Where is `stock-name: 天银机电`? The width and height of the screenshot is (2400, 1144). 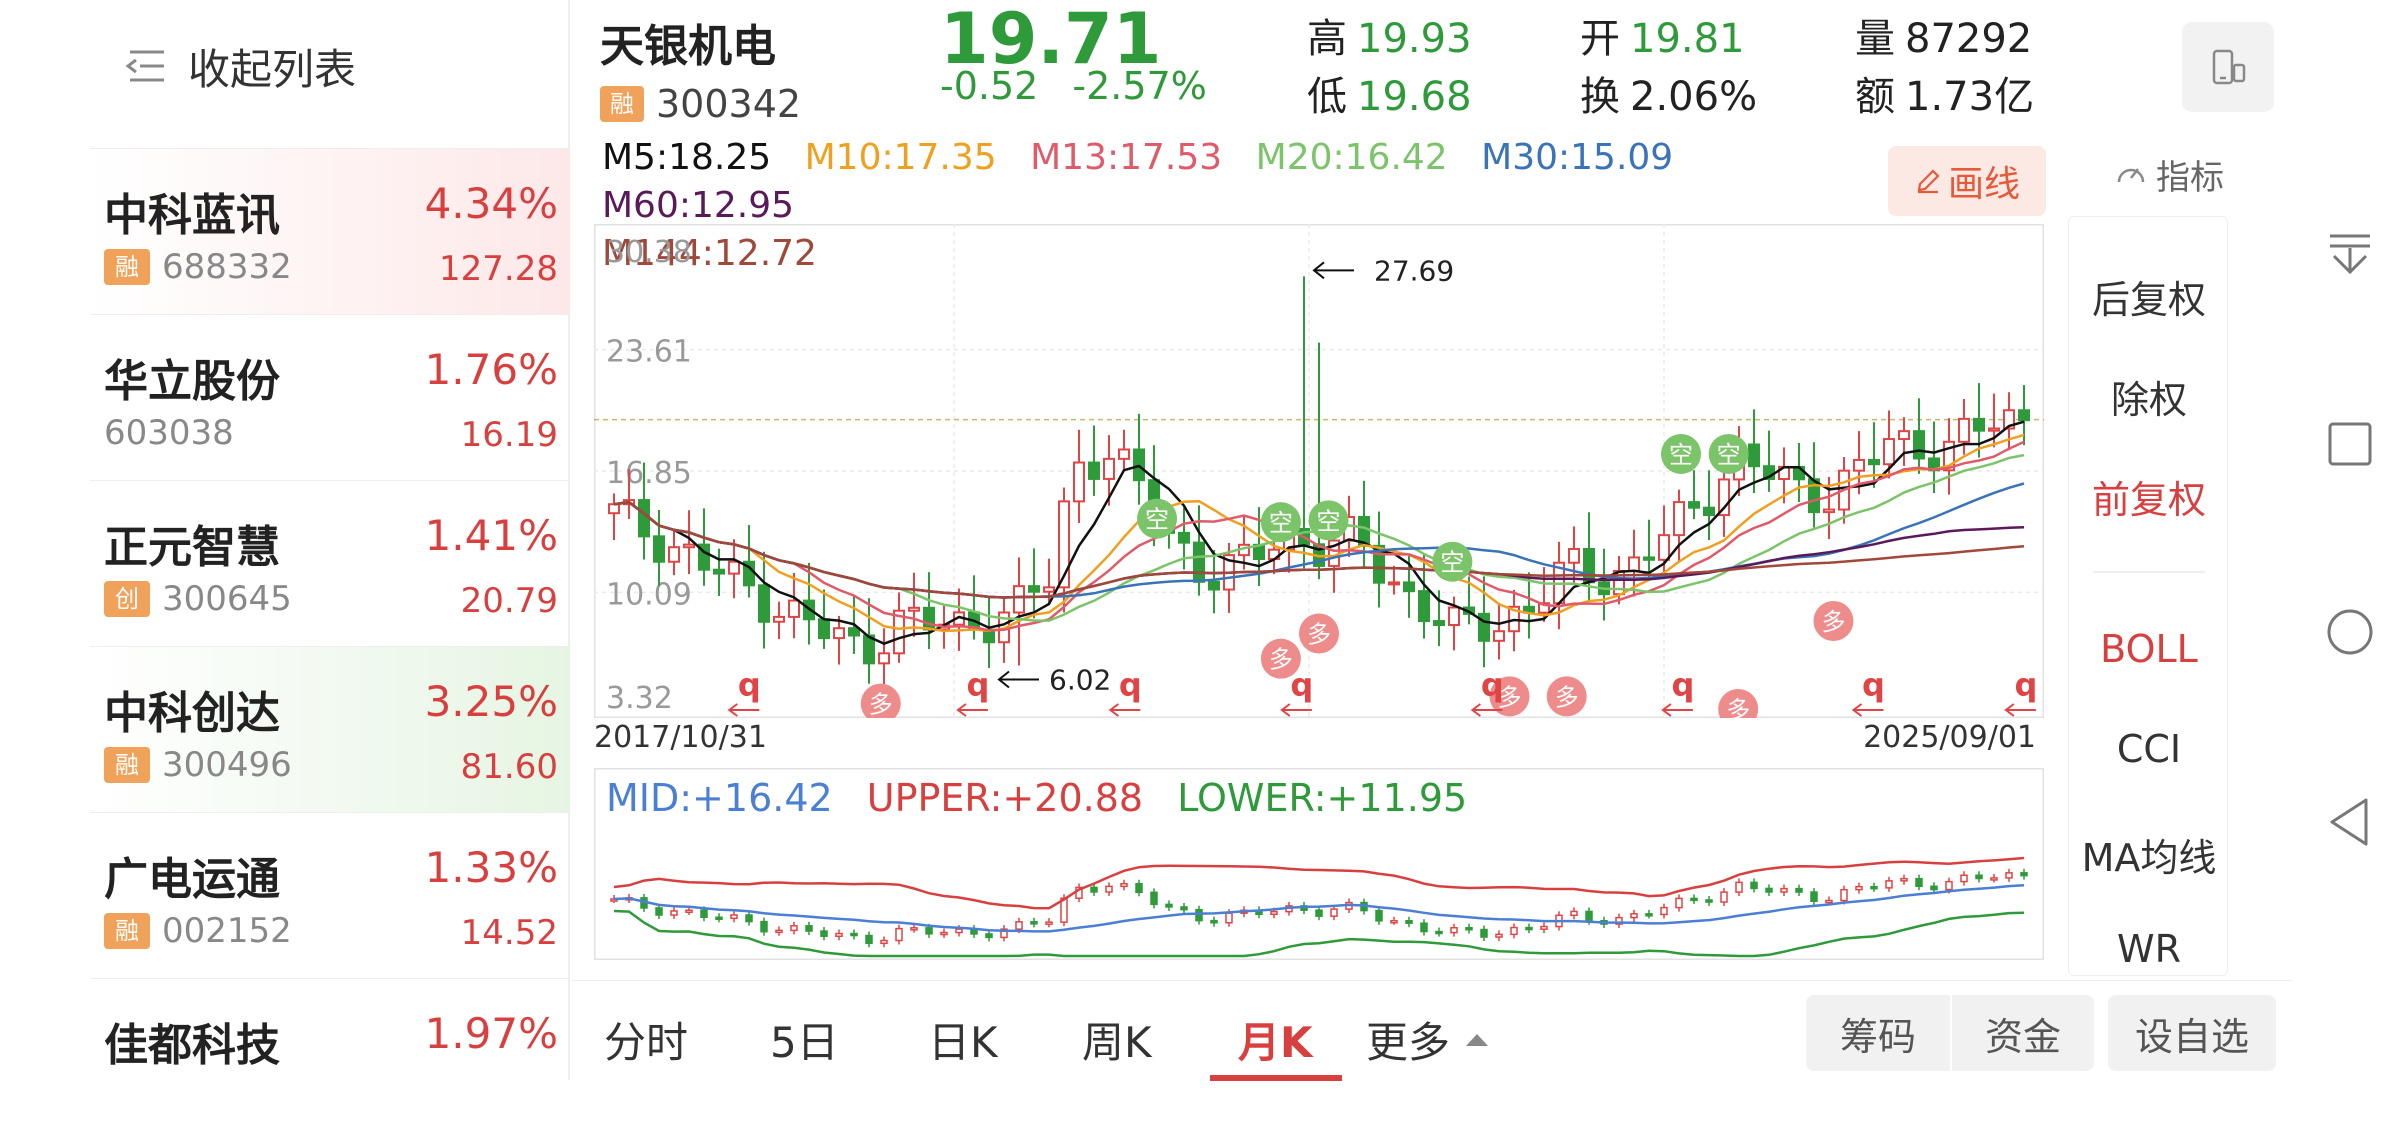
stock-name: 天银机电 is located at coordinates (688, 46).